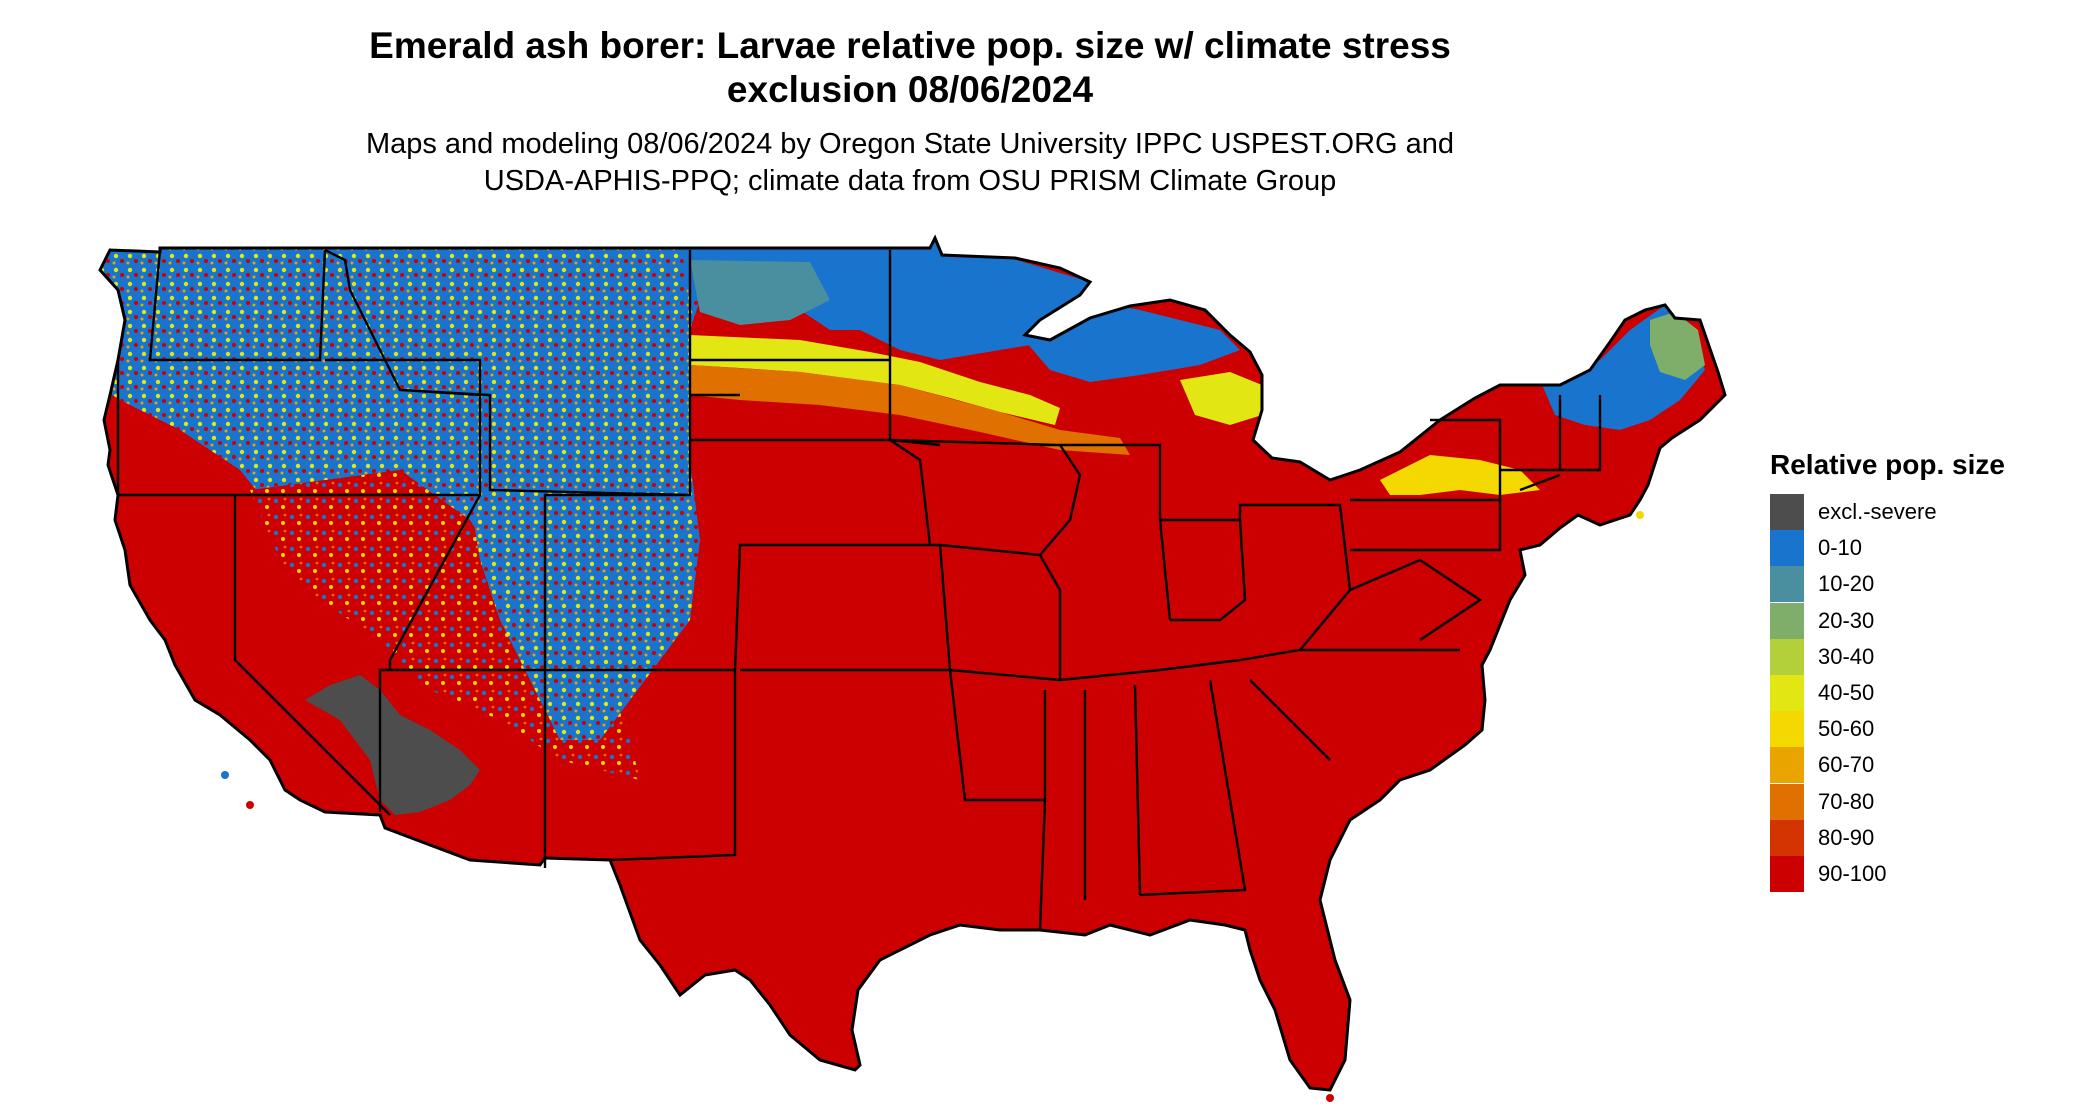  Describe the element at coordinates (1846, 801) in the screenshot. I see `legend-label: 70-80` at that location.